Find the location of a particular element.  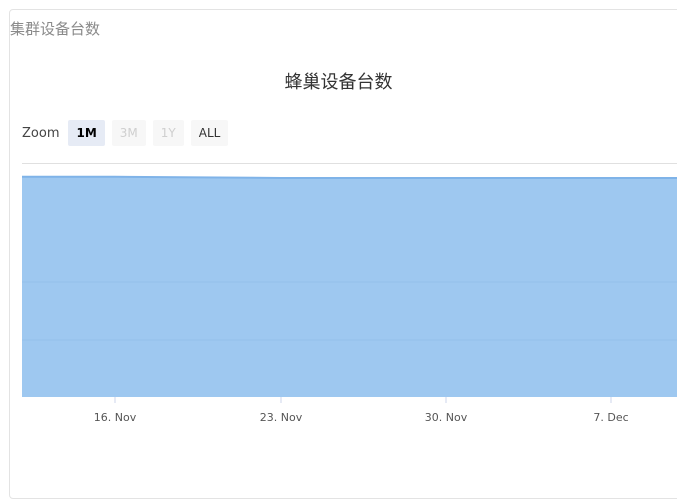

zoom-1m-button: 1M is located at coordinates (86, 133).